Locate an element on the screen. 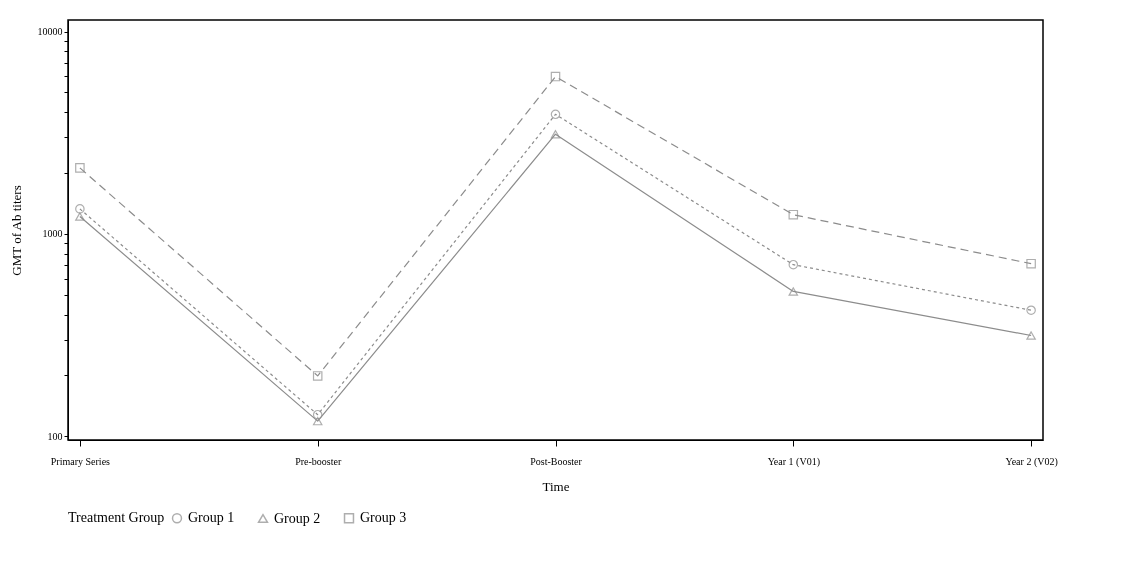 The image size is (1133, 587). y-axis-title: GMT of Ab titers is located at coordinates (16, 230).